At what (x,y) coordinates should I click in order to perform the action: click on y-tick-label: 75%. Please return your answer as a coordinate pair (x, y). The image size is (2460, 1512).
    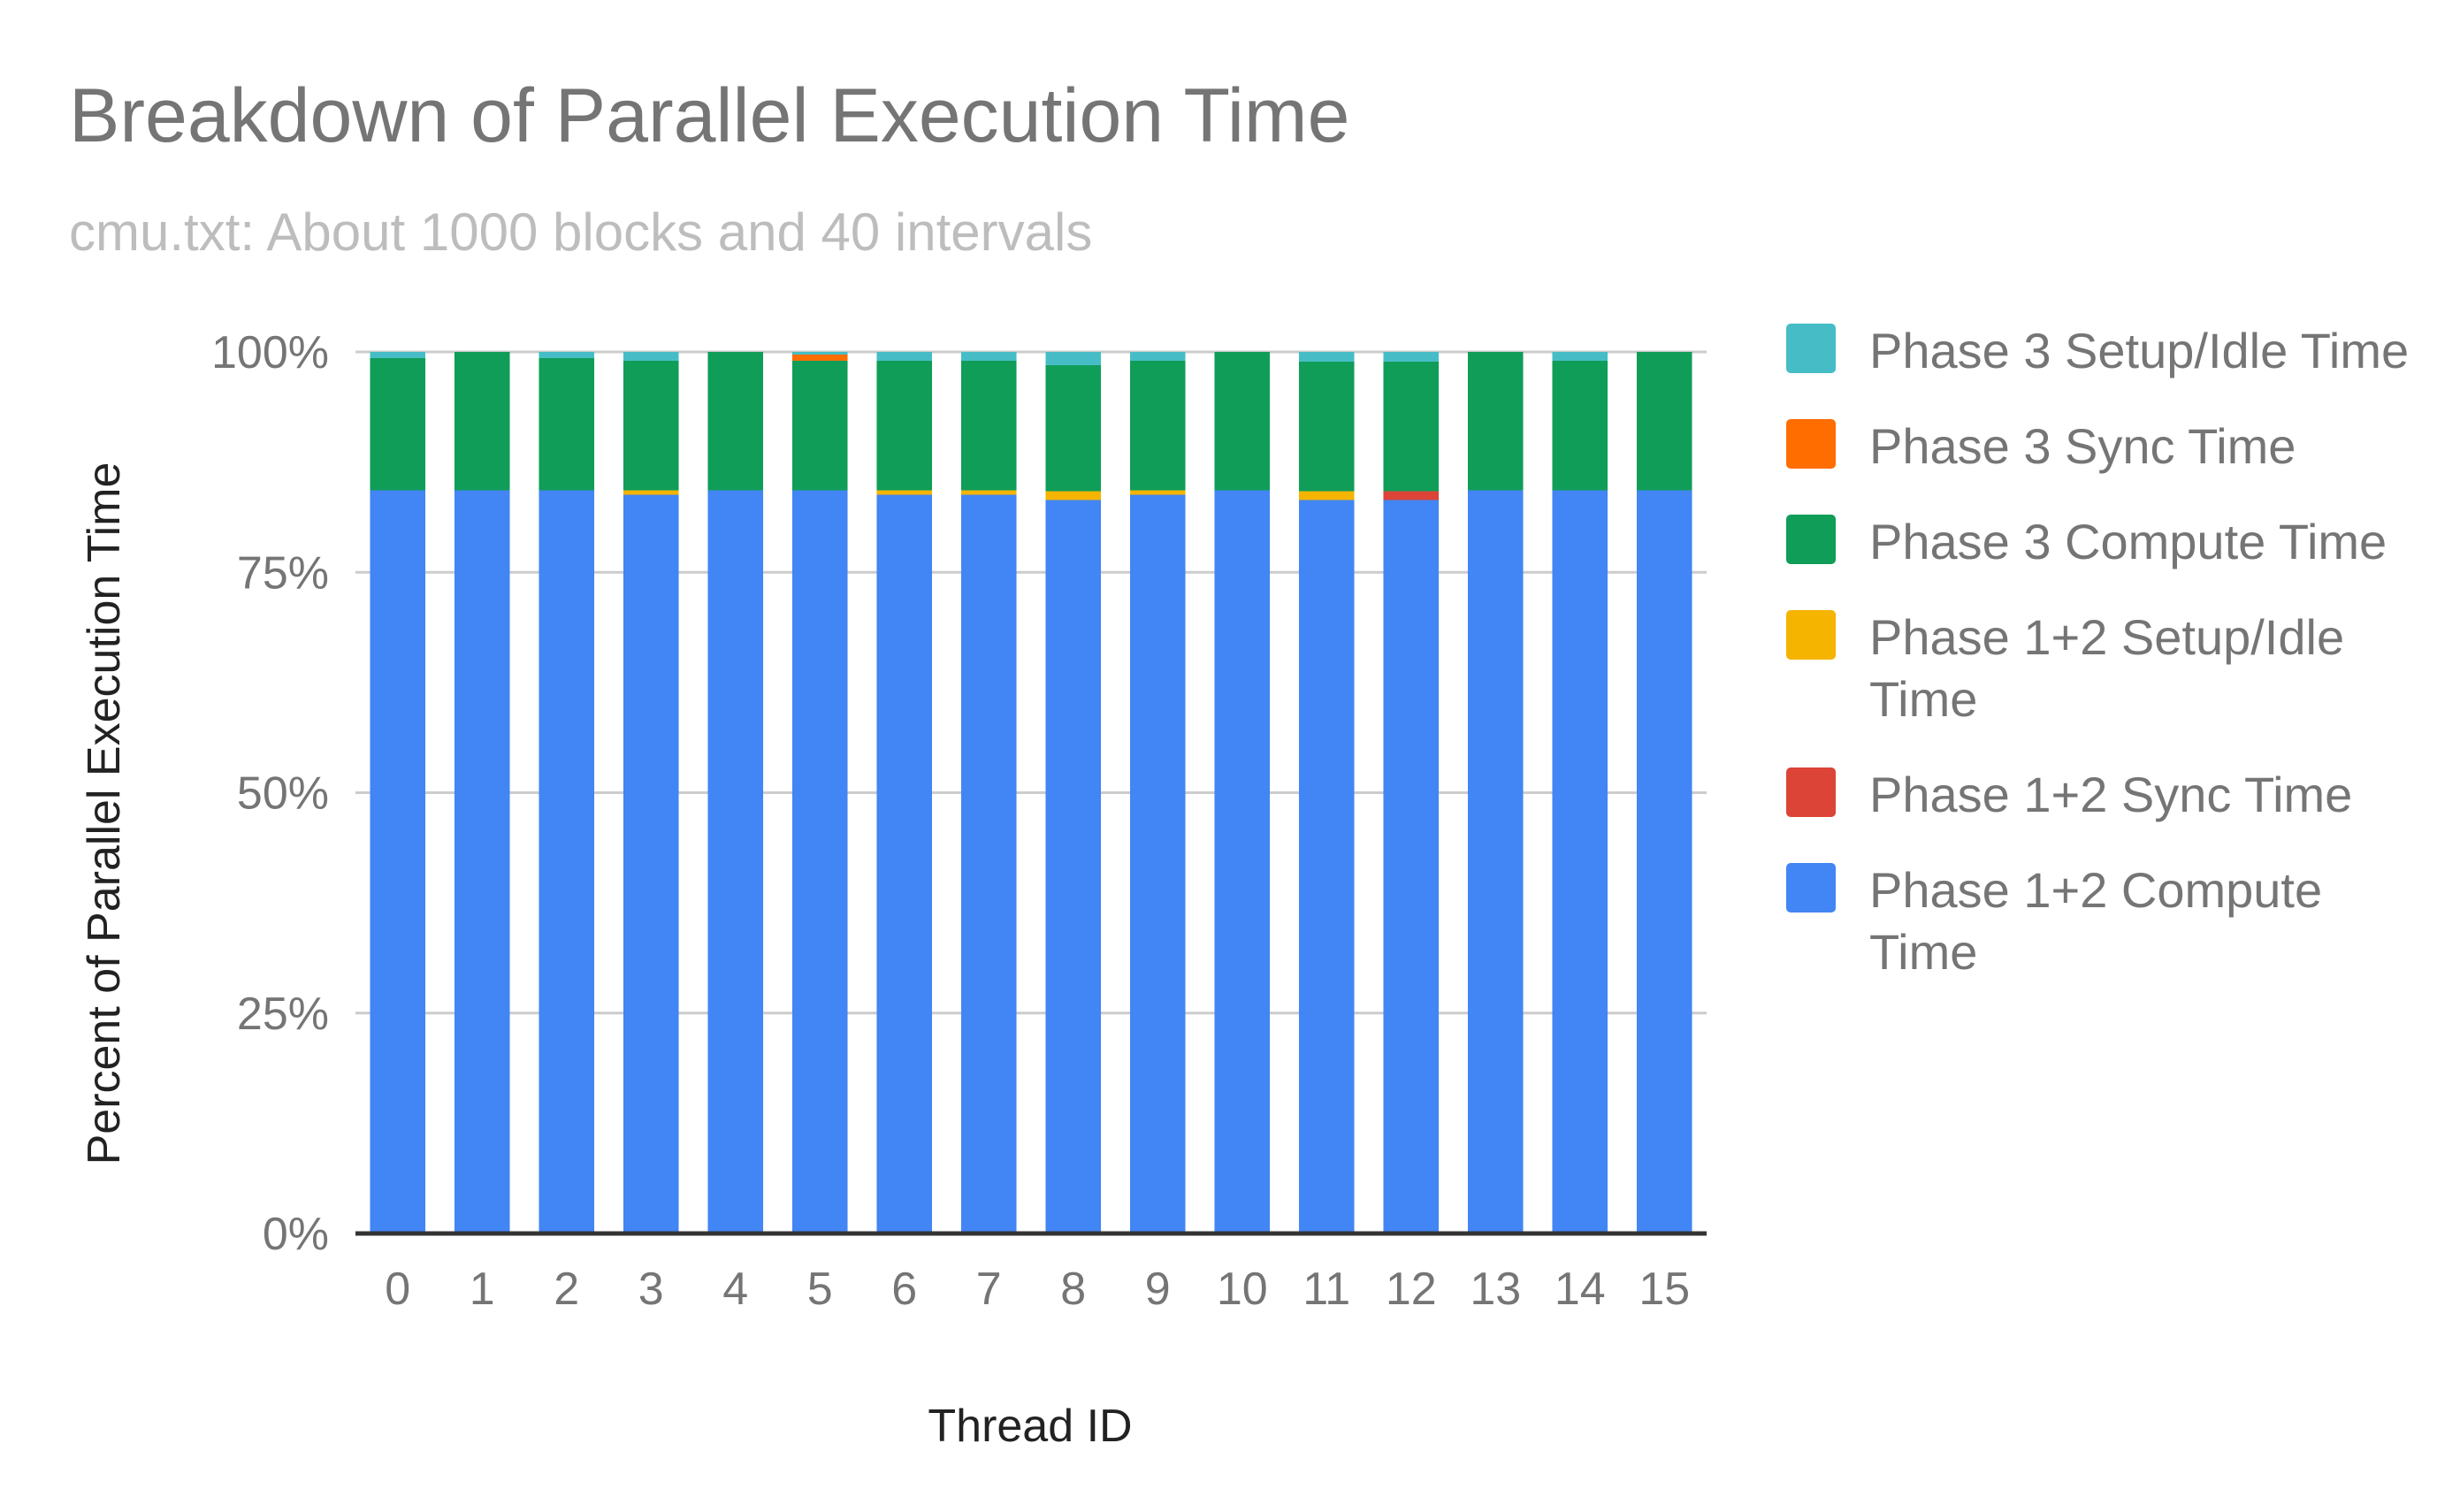
    Looking at the image, I should click on (283, 573).